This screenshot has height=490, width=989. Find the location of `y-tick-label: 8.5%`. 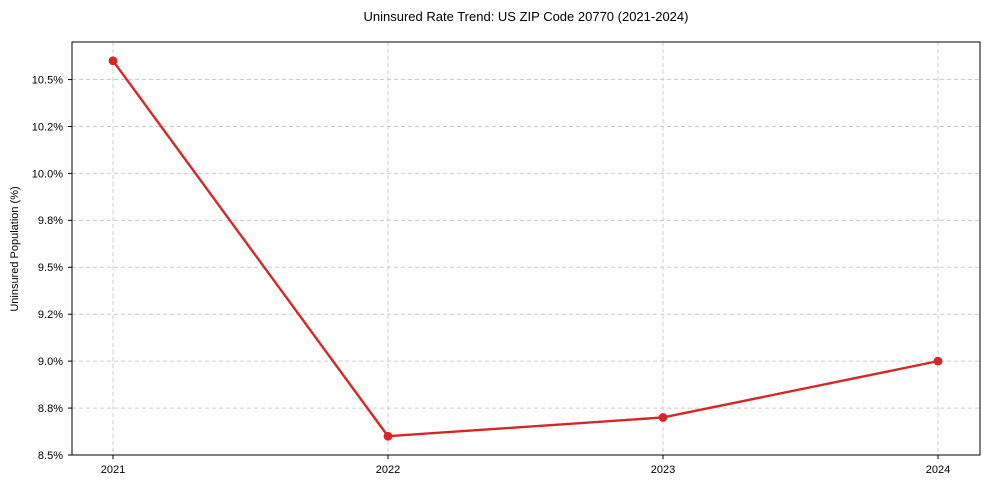

y-tick-label: 8.5% is located at coordinates (50, 456).